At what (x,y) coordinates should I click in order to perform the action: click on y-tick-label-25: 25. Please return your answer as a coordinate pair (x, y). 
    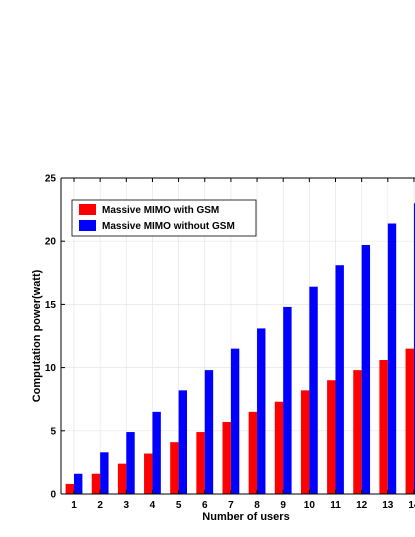
    Looking at the image, I should click on (51, 179).